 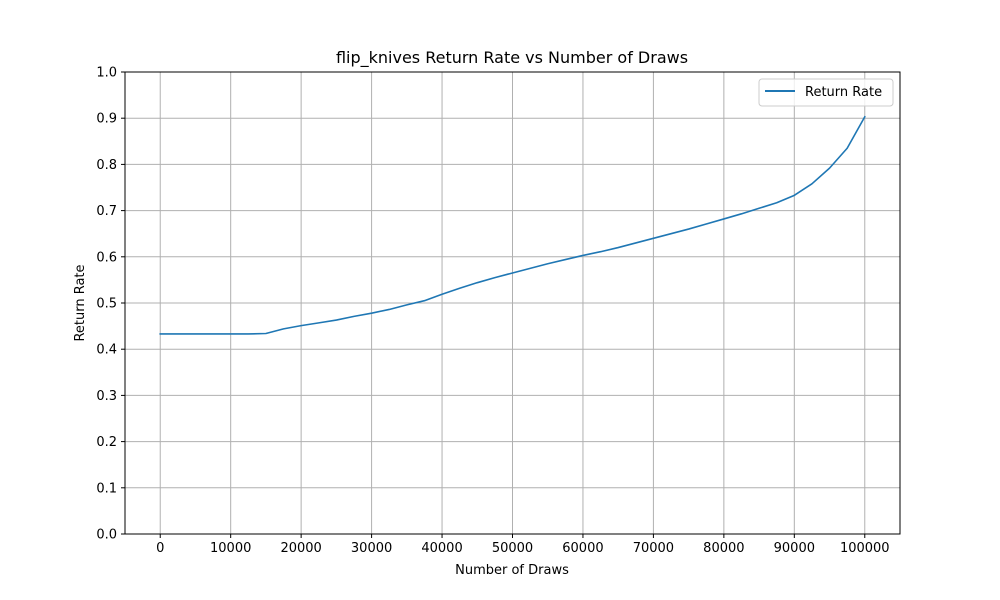 What do you see at coordinates (512, 548) in the screenshot?
I see `x-tick-label: 50000` at bounding box center [512, 548].